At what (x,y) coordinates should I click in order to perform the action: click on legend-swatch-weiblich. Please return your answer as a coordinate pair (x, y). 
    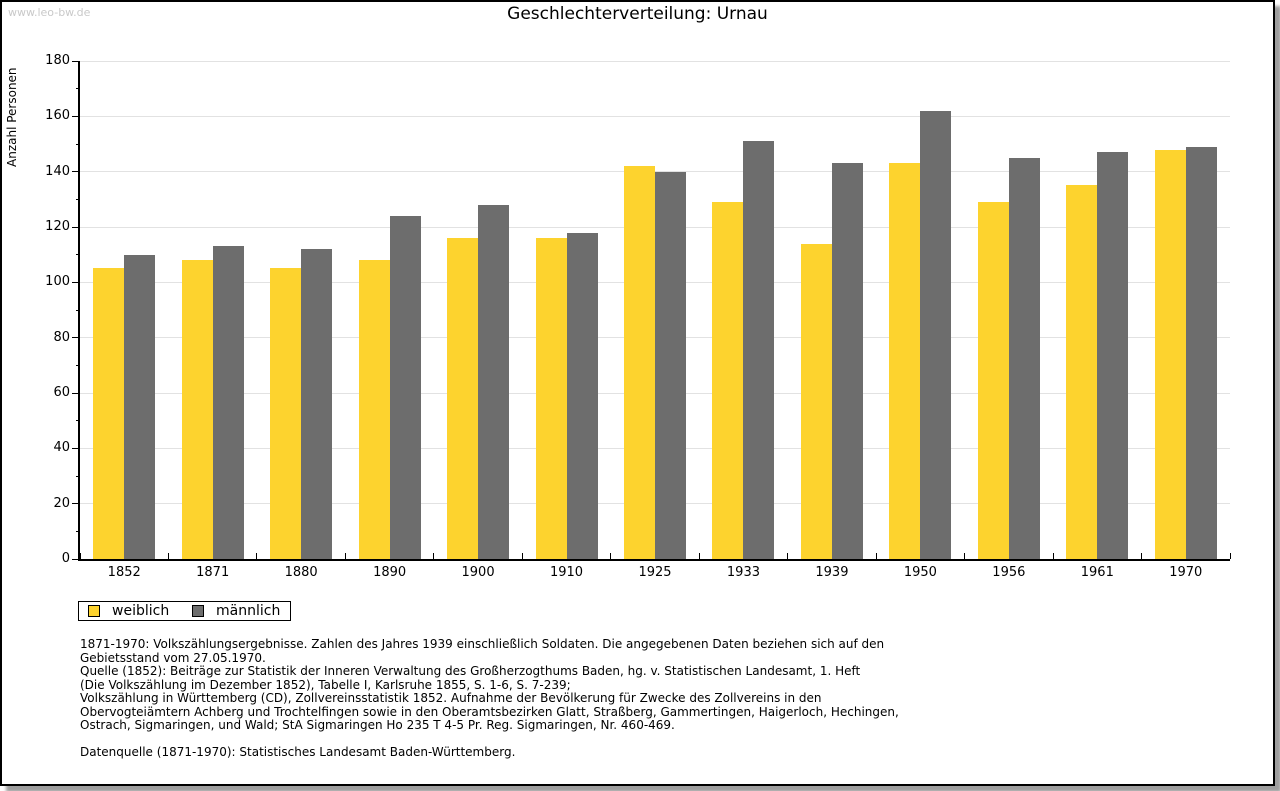
    Looking at the image, I should click on (94, 611).